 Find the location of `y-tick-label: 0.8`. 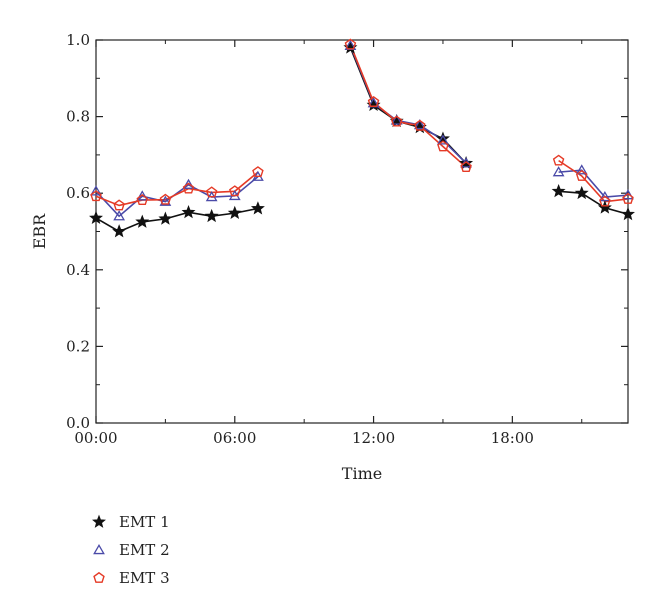

y-tick-label: 0.8 is located at coordinates (78, 117).